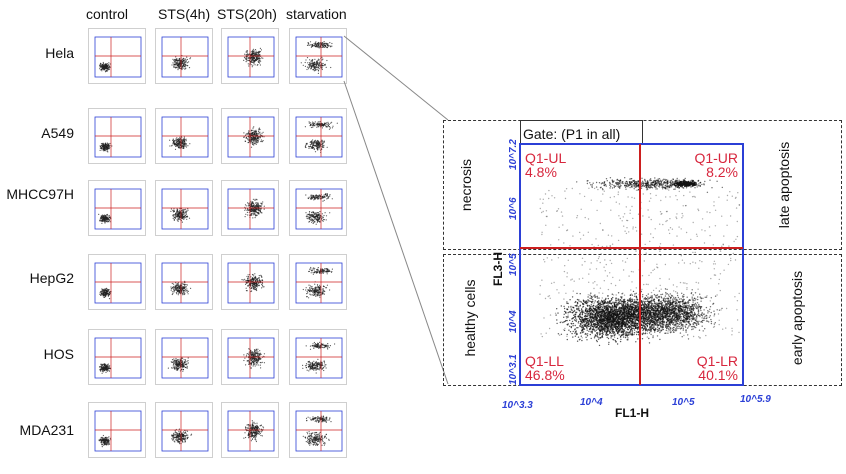  I want to click on quadrant-lr-name: Q1-LR, so click(717, 361).